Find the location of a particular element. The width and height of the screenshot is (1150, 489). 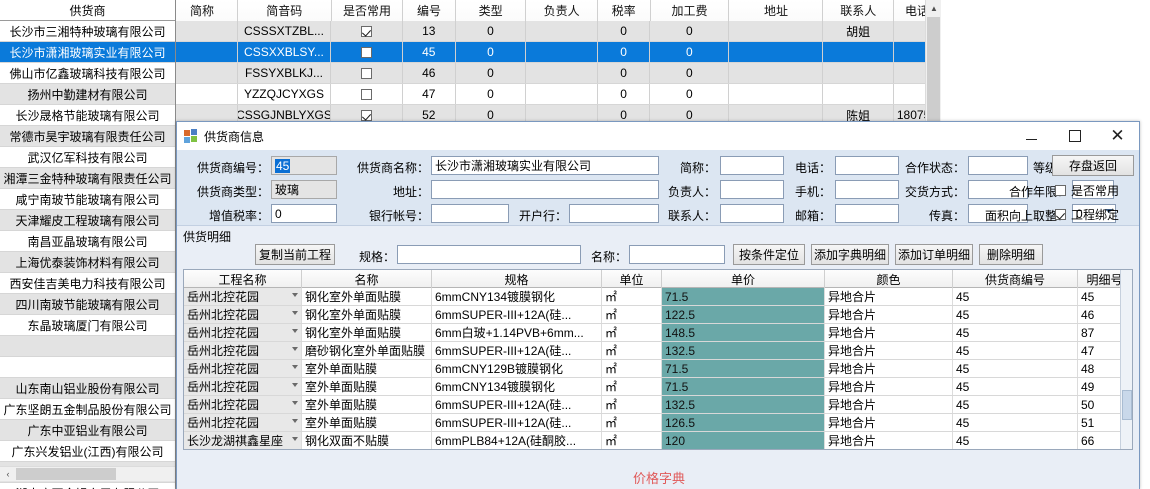

area-round-select: 0 is located at coordinates (1094, 213).